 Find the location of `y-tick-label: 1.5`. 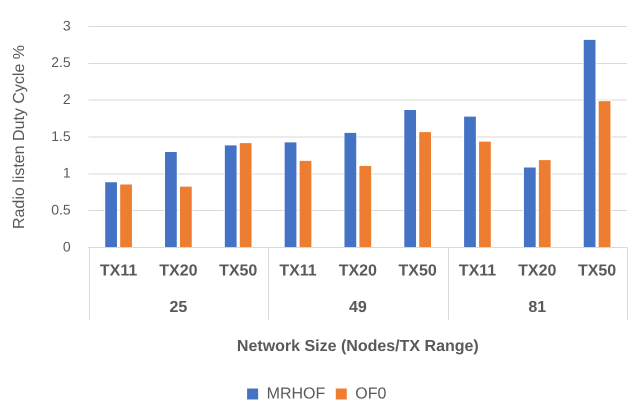

y-tick-label: 1.5 is located at coordinates (61, 136).